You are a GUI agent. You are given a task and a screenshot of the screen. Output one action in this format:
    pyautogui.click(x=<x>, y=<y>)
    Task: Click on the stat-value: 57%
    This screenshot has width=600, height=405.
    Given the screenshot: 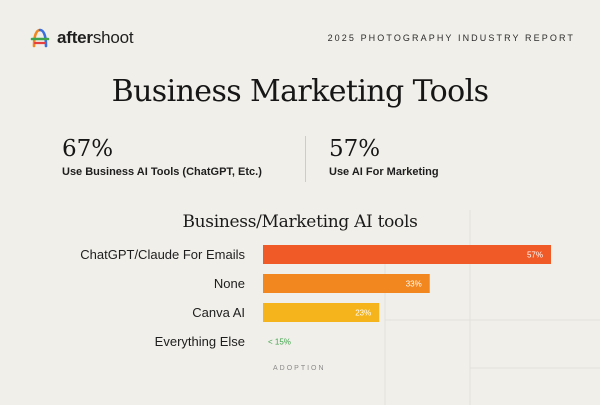 What is the action you would take?
    pyautogui.click(x=355, y=149)
    